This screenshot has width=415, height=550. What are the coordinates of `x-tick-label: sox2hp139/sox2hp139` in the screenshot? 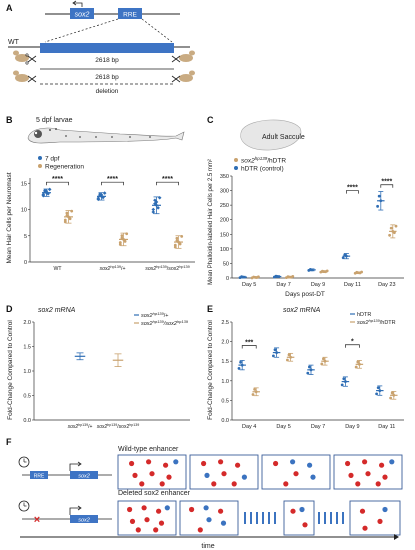 It's located at (118, 426).